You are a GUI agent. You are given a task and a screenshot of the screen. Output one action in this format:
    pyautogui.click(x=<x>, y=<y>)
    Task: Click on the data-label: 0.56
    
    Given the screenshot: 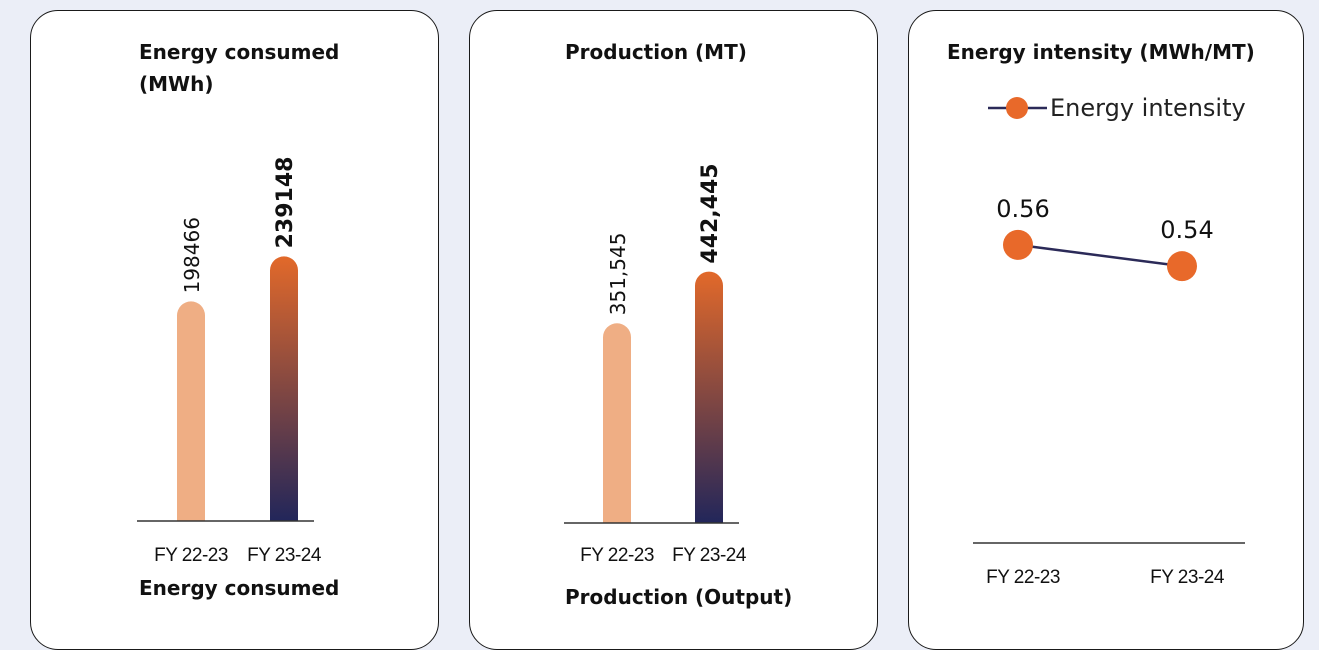 What is the action you would take?
    pyautogui.click(x=1022, y=209)
    